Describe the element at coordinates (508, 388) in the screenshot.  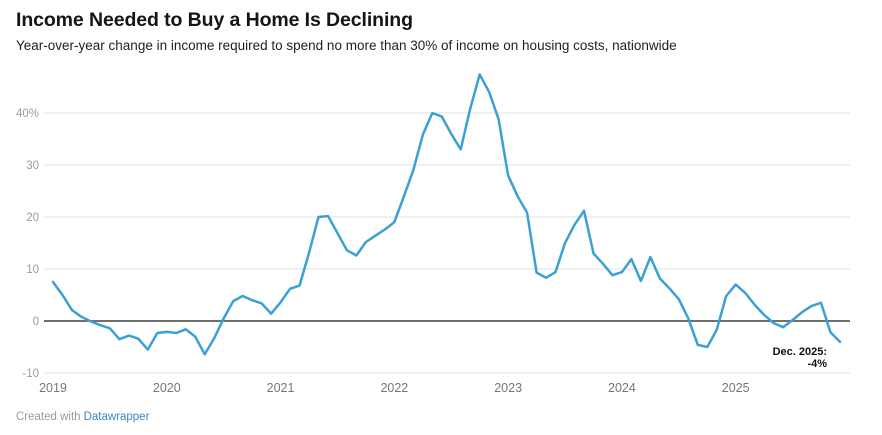
I see `x-tick-label: 2023` at that location.